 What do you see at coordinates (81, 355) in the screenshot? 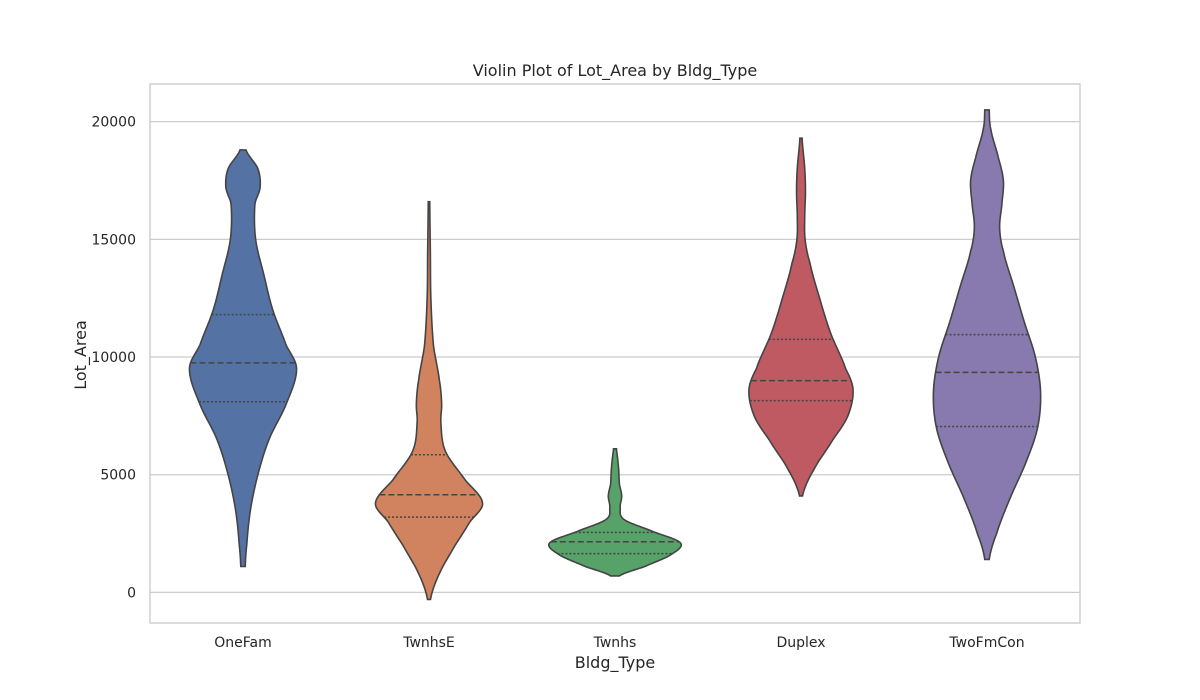
I see `y-axis-label: Lot_Area` at bounding box center [81, 355].